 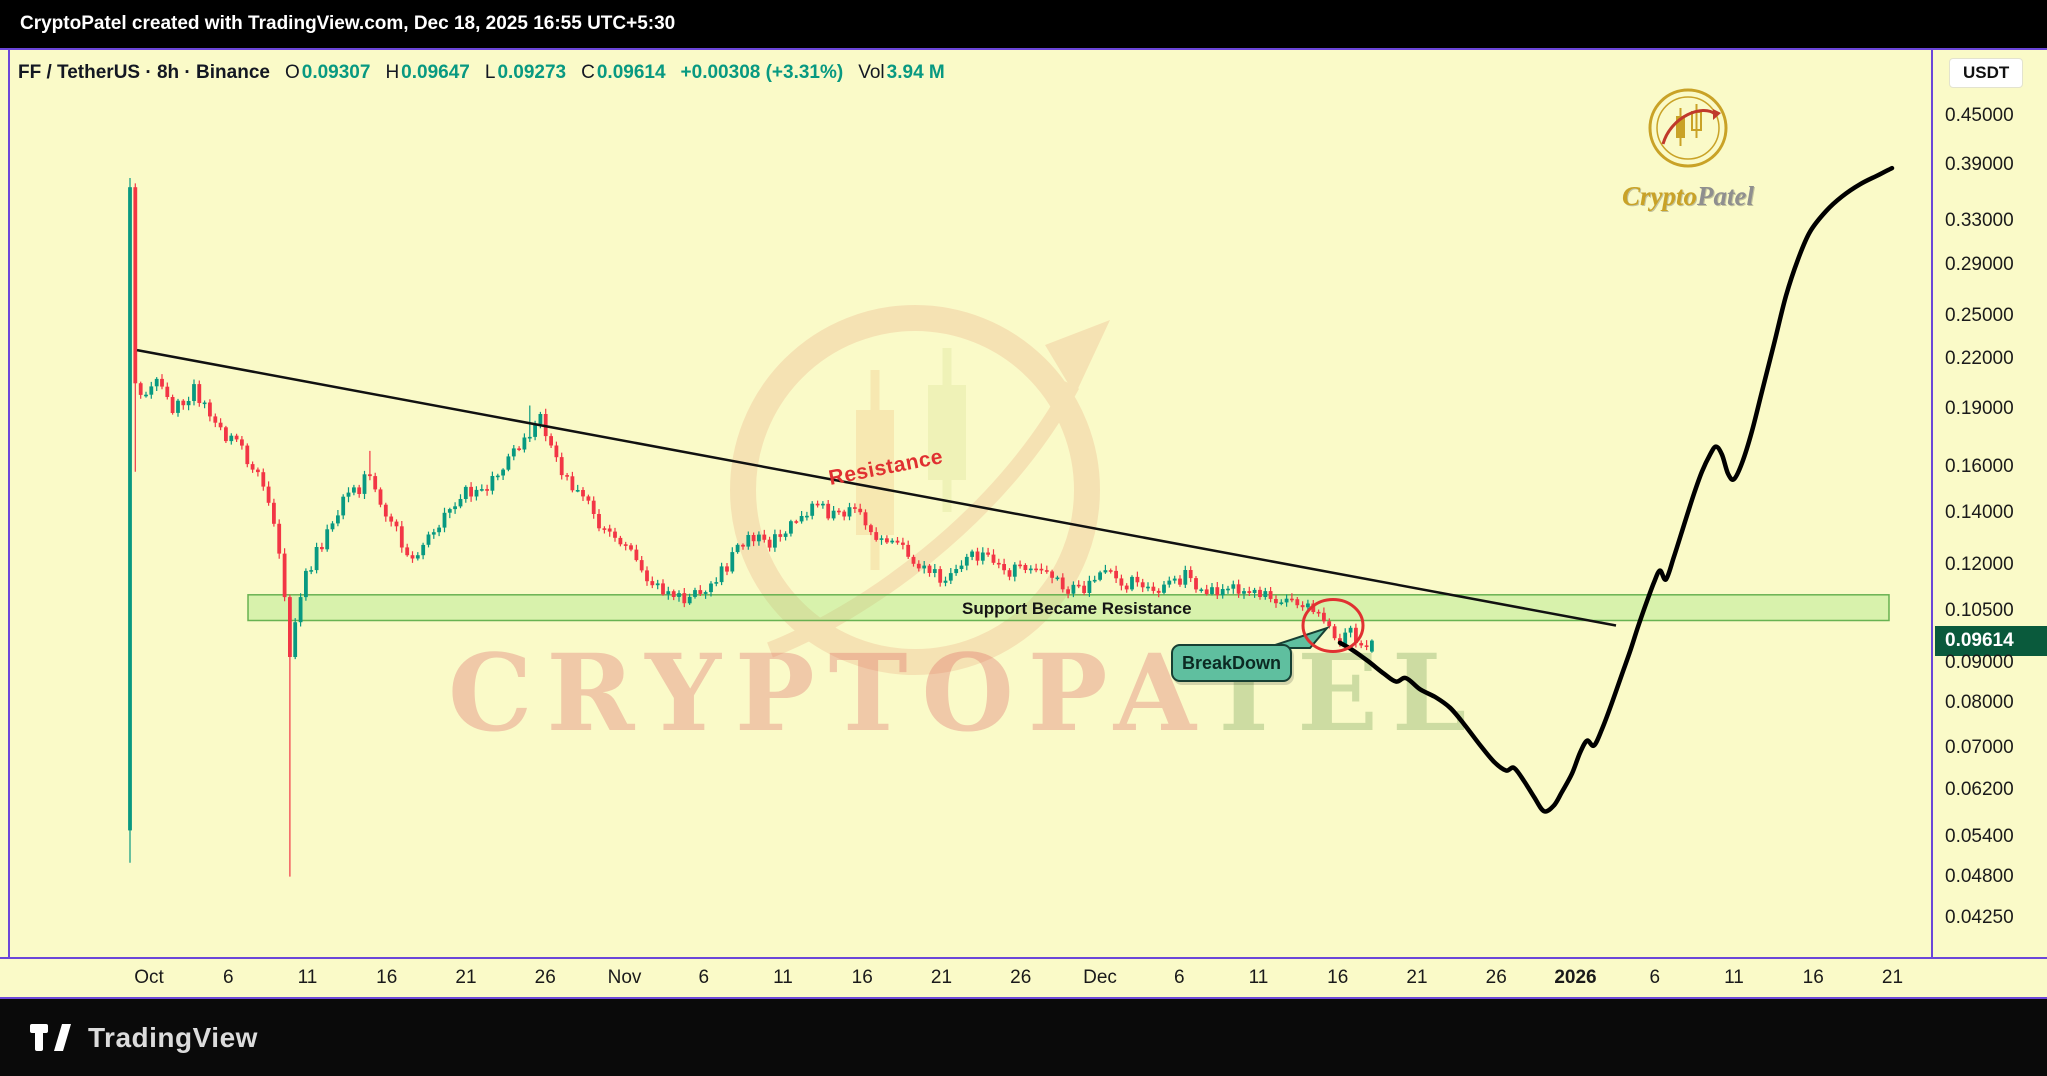 I want to click on tradingview-attribution: TradingView, so click(x=1023, y=1037).